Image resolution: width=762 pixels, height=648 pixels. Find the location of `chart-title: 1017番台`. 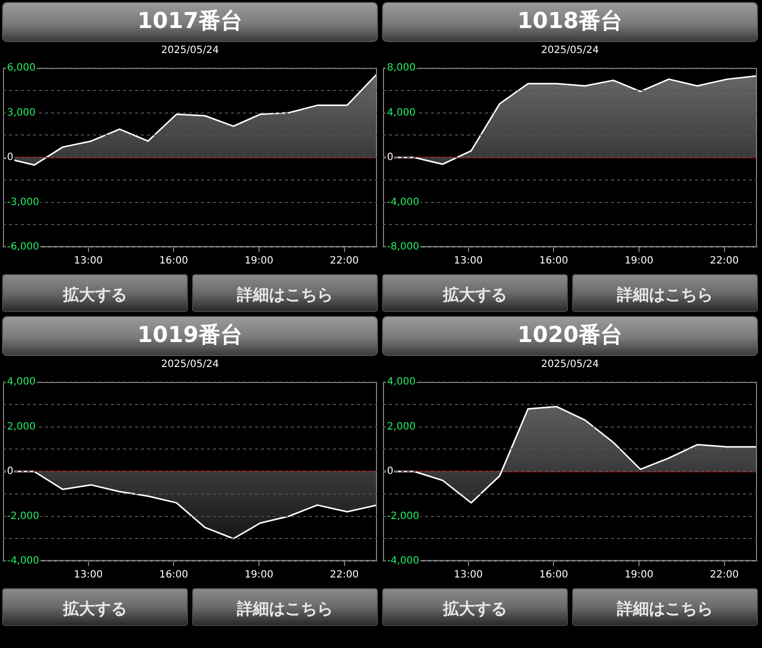

chart-title: 1017番台 is located at coordinates (190, 22).